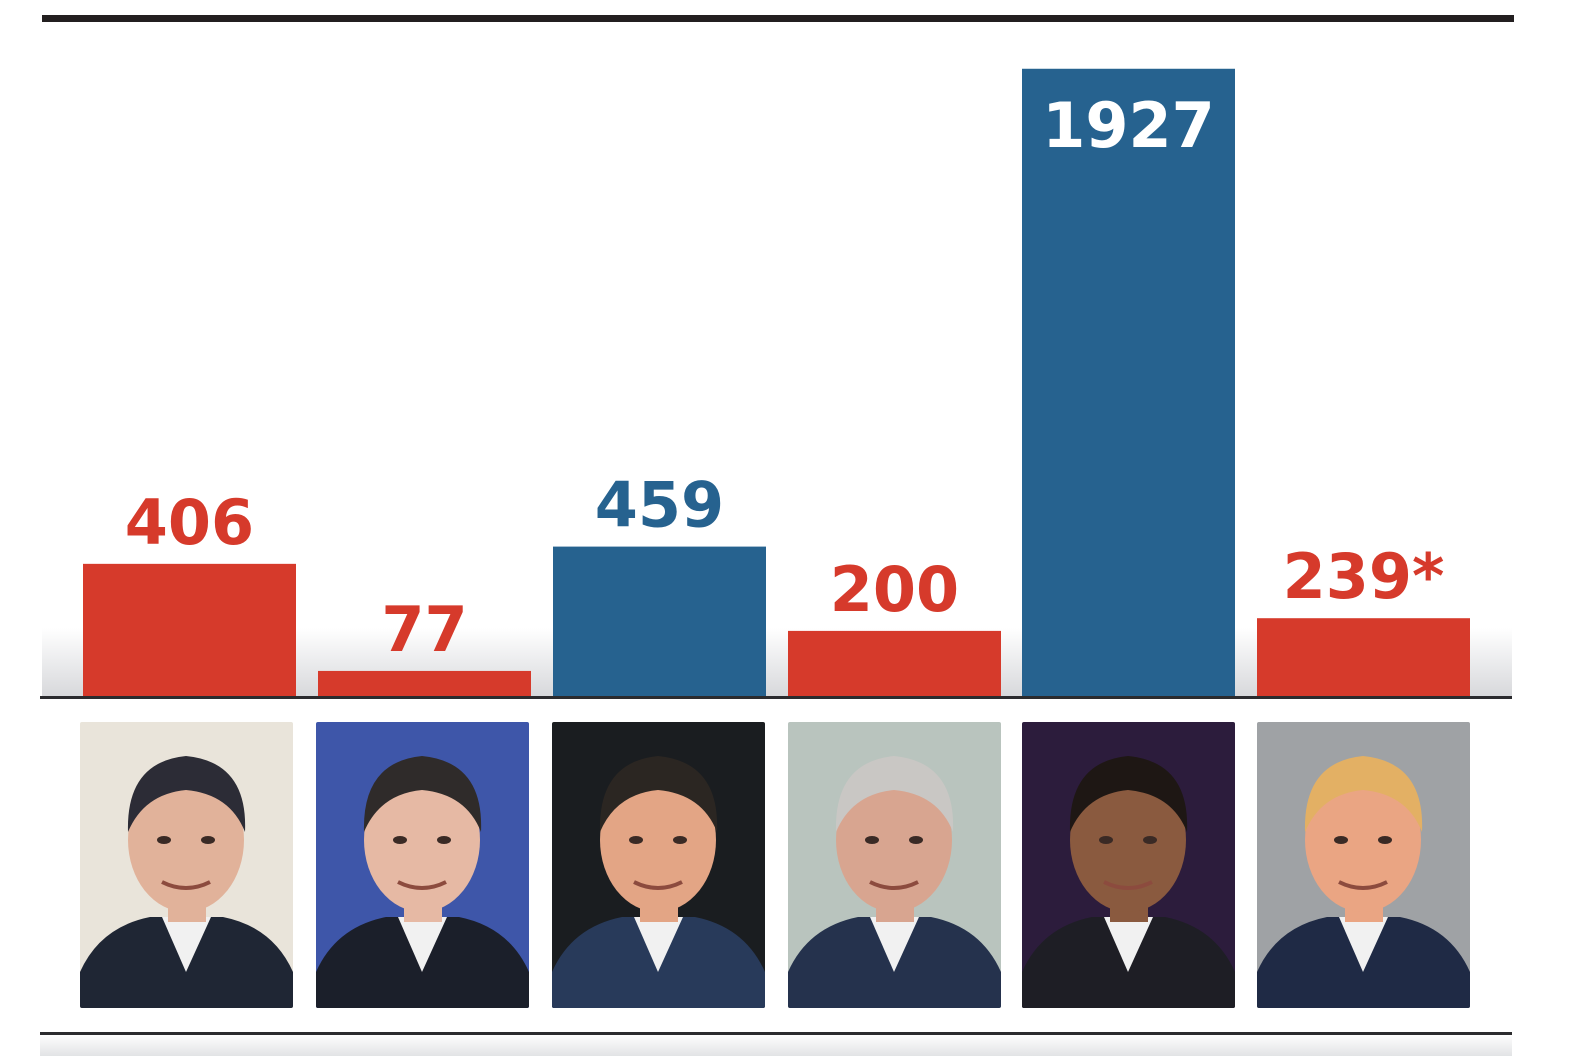  Describe the element at coordinates (894, 865) in the screenshot. I see `portrait-4-icon` at that location.